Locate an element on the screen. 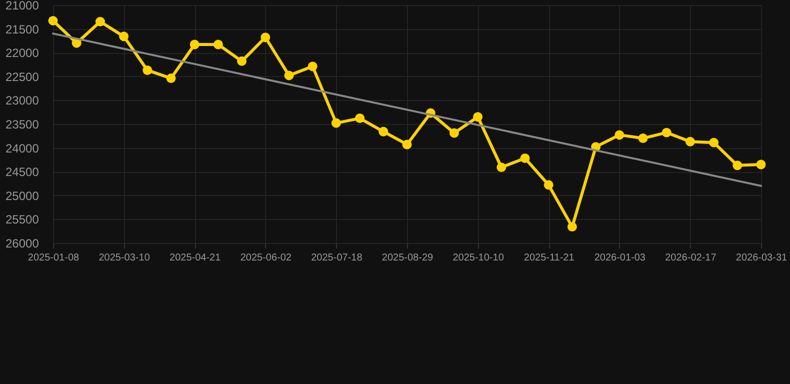 This screenshot has width=790, height=384. y-tick-label: 22000 is located at coordinates (23, 53).